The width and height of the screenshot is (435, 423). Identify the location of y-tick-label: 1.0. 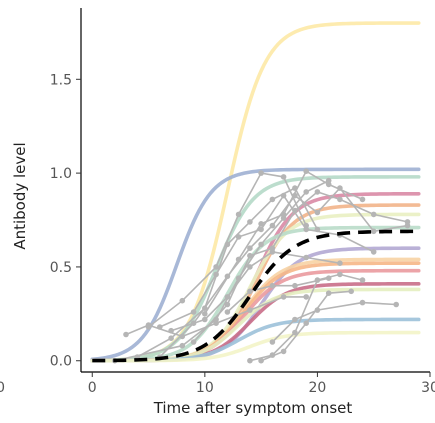
(61, 174).